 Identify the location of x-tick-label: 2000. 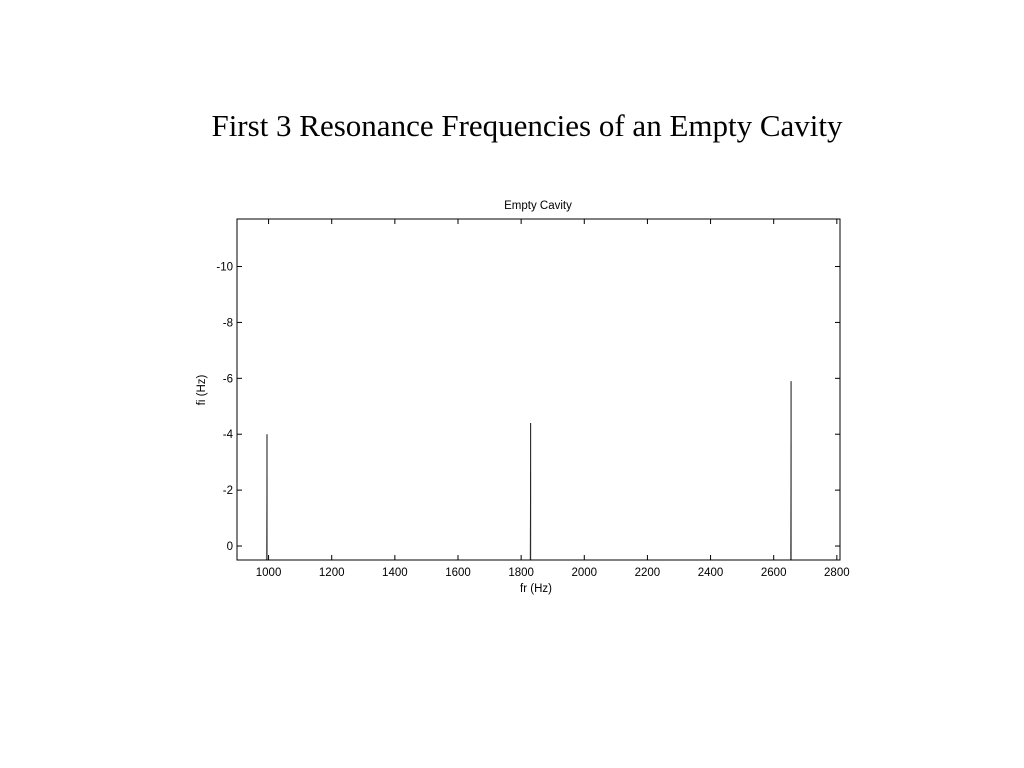
(584, 573).